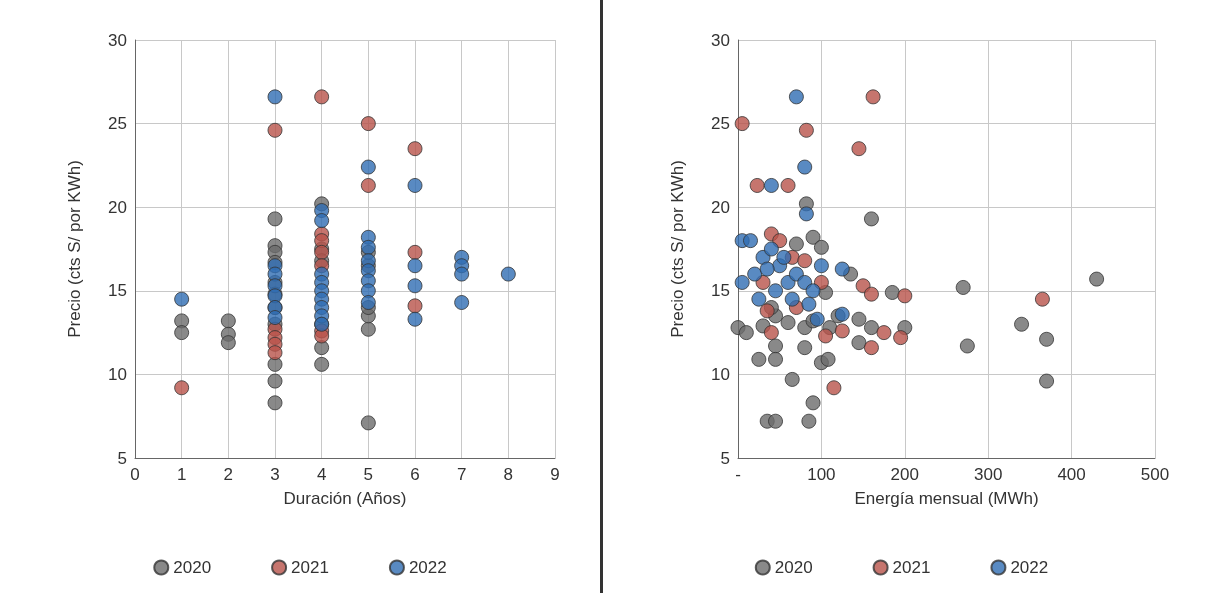 The height and width of the screenshot is (593, 1205). What do you see at coordinates (508, 474) in the screenshot?
I see `x-tick-label: 8` at bounding box center [508, 474].